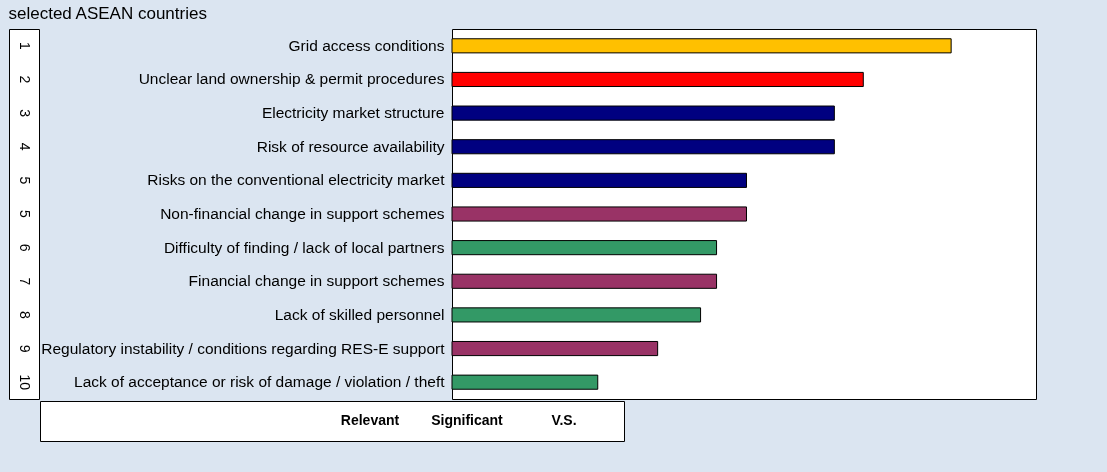 This screenshot has width=1107, height=472. What do you see at coordinates (25, 348) in the screenshot?
I see `text: 9` at bounding box center [25, 348].